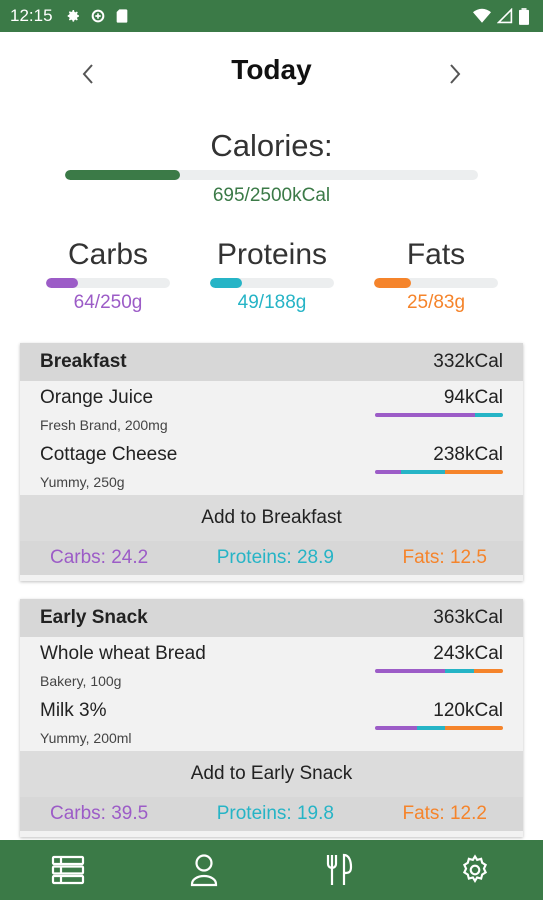  What do you see at coordinates (393, 283) in the screenshot?
I see `macro-fats-fill` at bounding box center [393, 283].